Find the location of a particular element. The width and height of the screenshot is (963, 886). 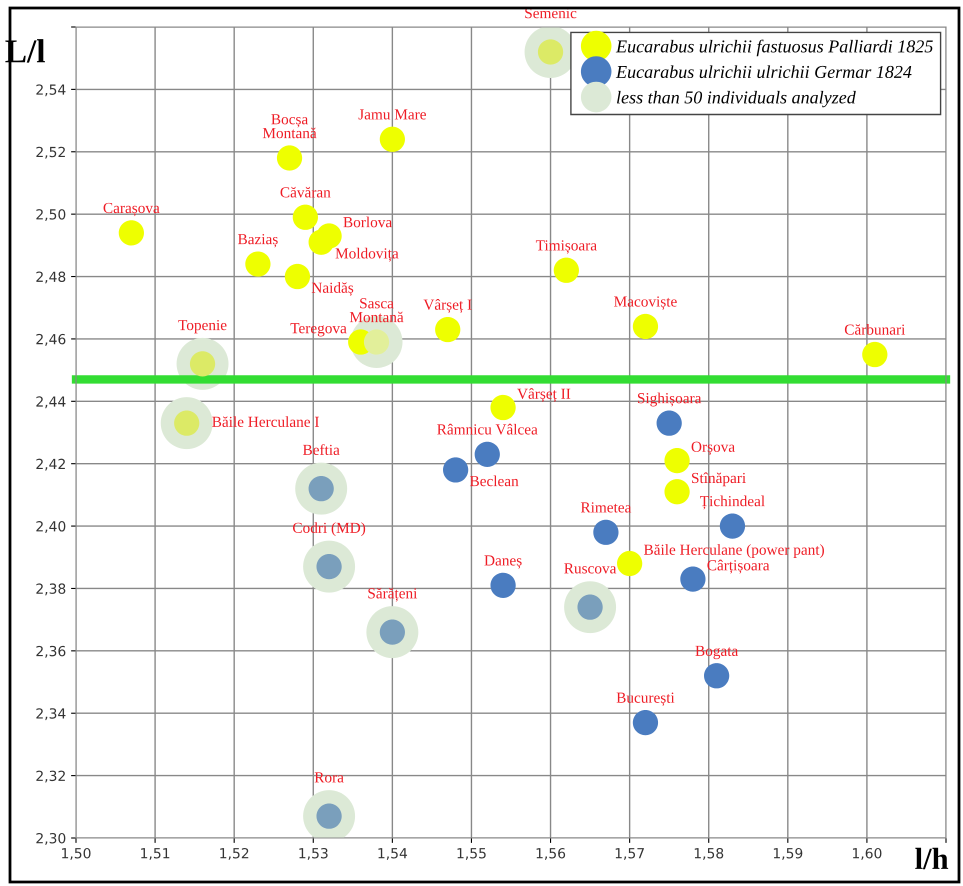

annotation: Sasca Montană is located at coordinates (377, 310).